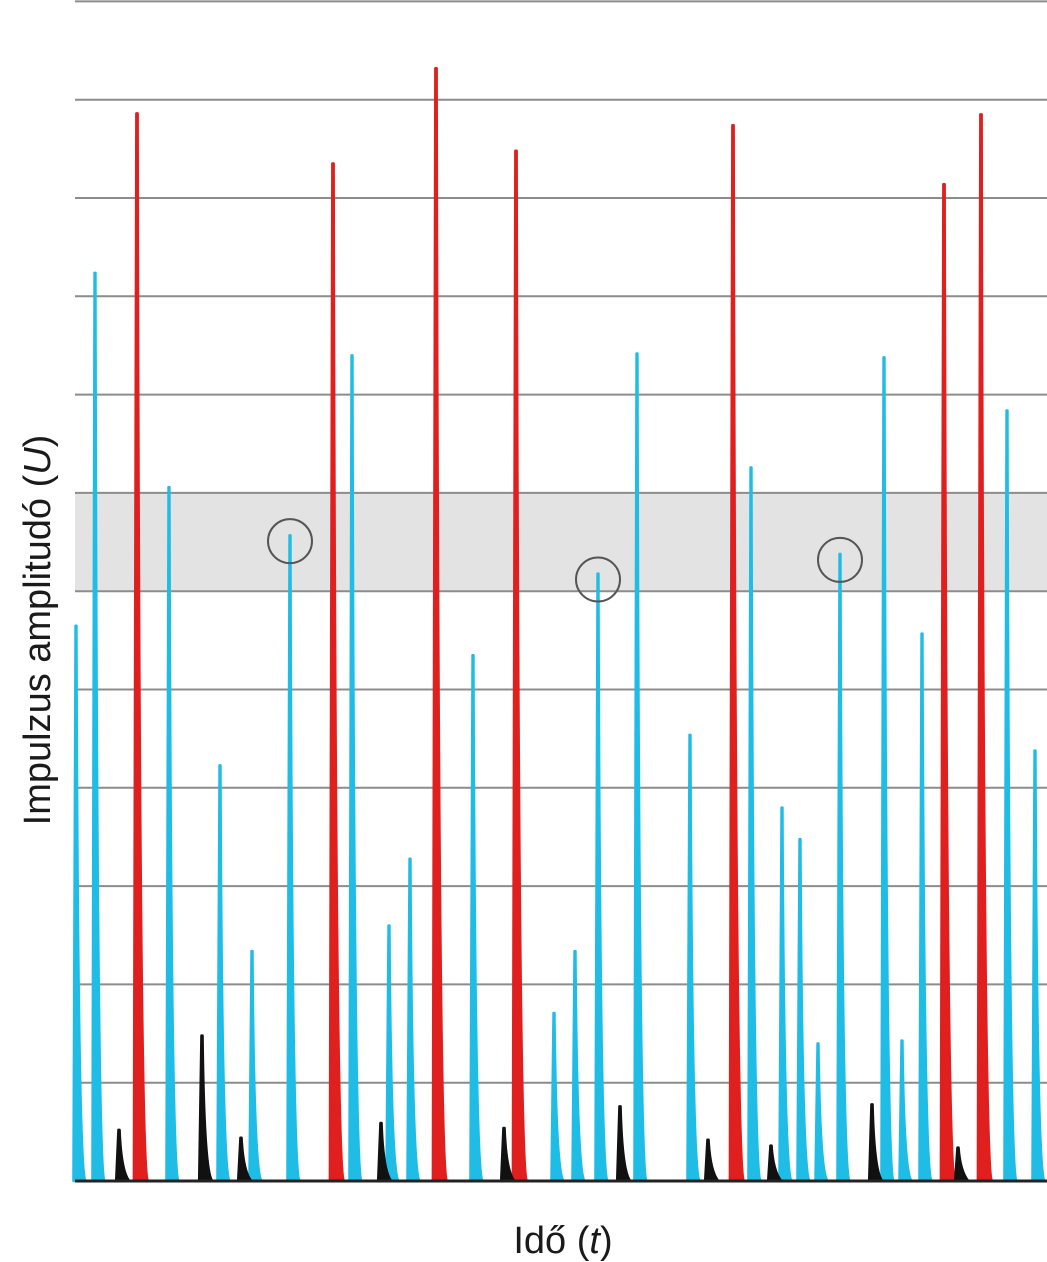 The width and height of the screenshot is (1047, 1262). Describe the element at coordinates (606, 1241) in the screenshot. I see `x-axis-label-close: )` at that location.